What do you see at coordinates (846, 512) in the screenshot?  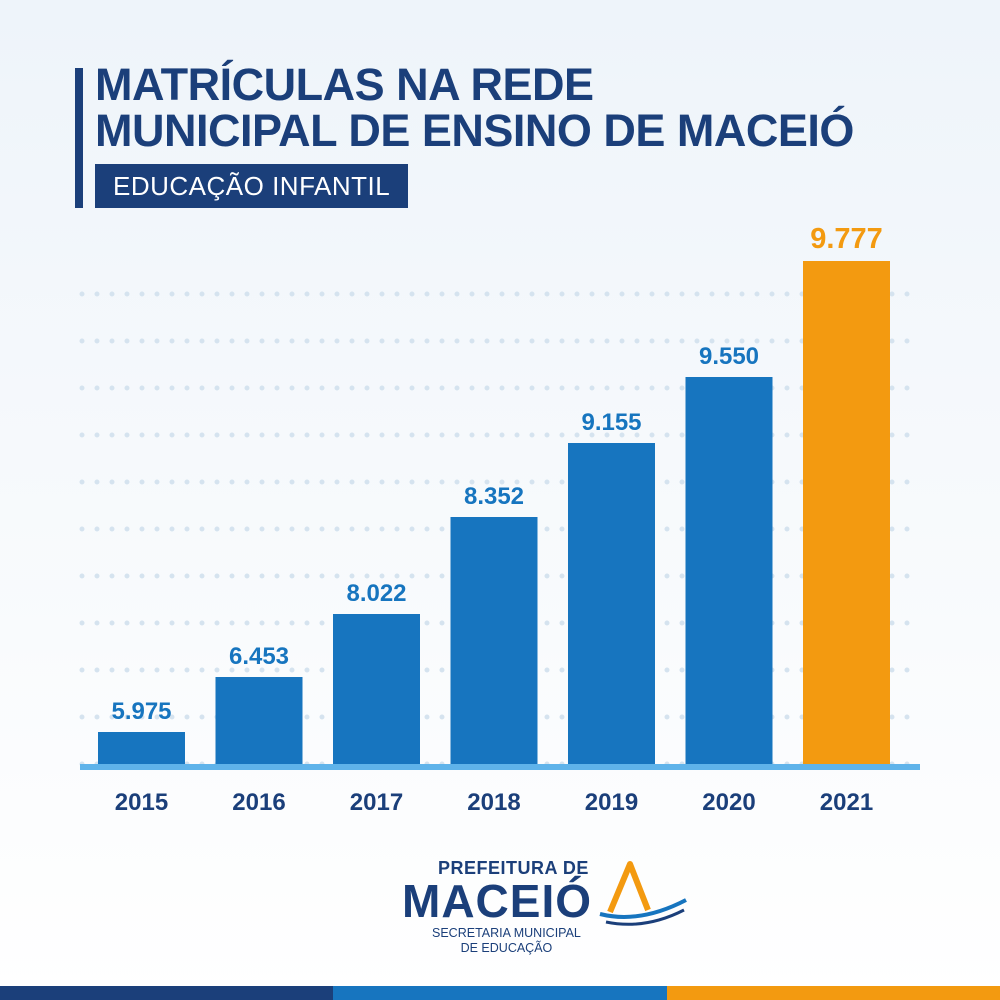 I see `bar-2021` at bounding box center [846, 512].